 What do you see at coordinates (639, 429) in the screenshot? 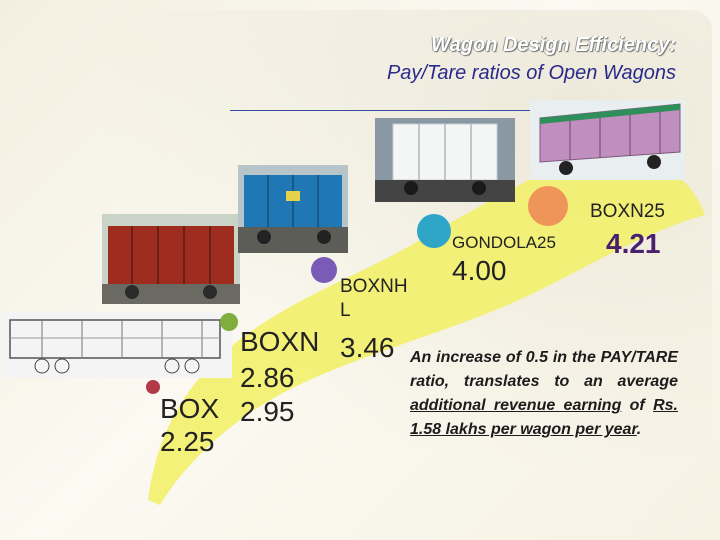
I see `note-text-suffix: .` at bounding box center [639, 429].